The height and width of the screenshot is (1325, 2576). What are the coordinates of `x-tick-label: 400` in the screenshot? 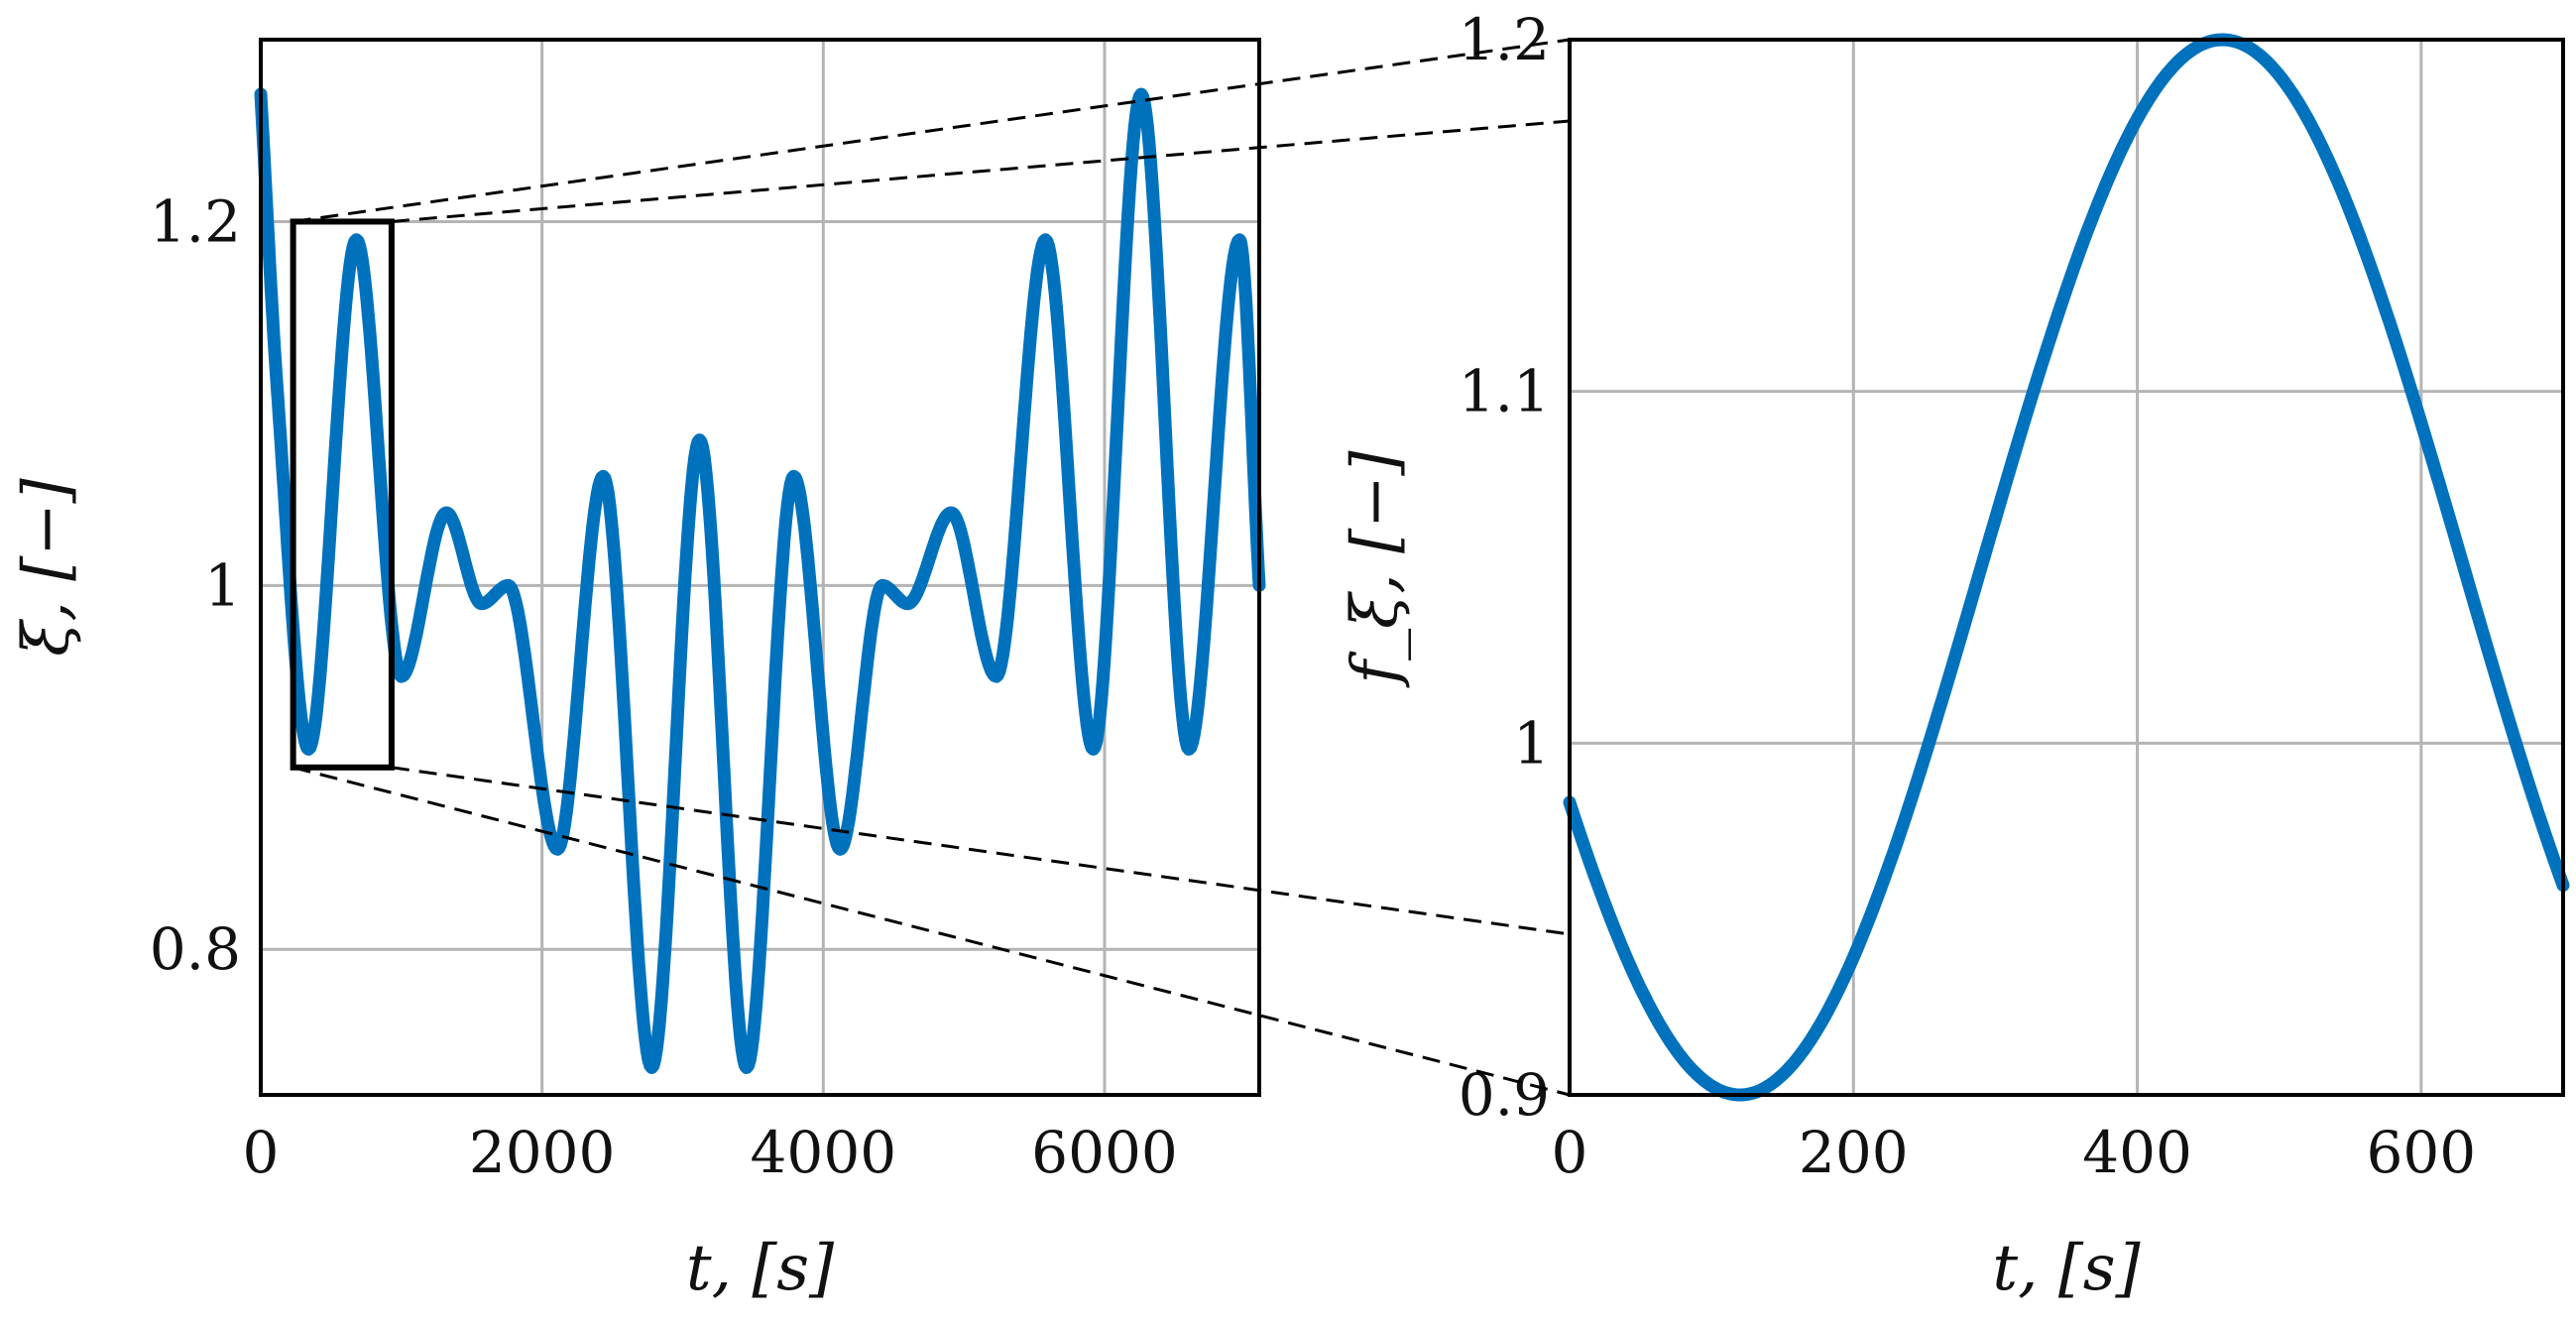 It's located at (2137, 1152).